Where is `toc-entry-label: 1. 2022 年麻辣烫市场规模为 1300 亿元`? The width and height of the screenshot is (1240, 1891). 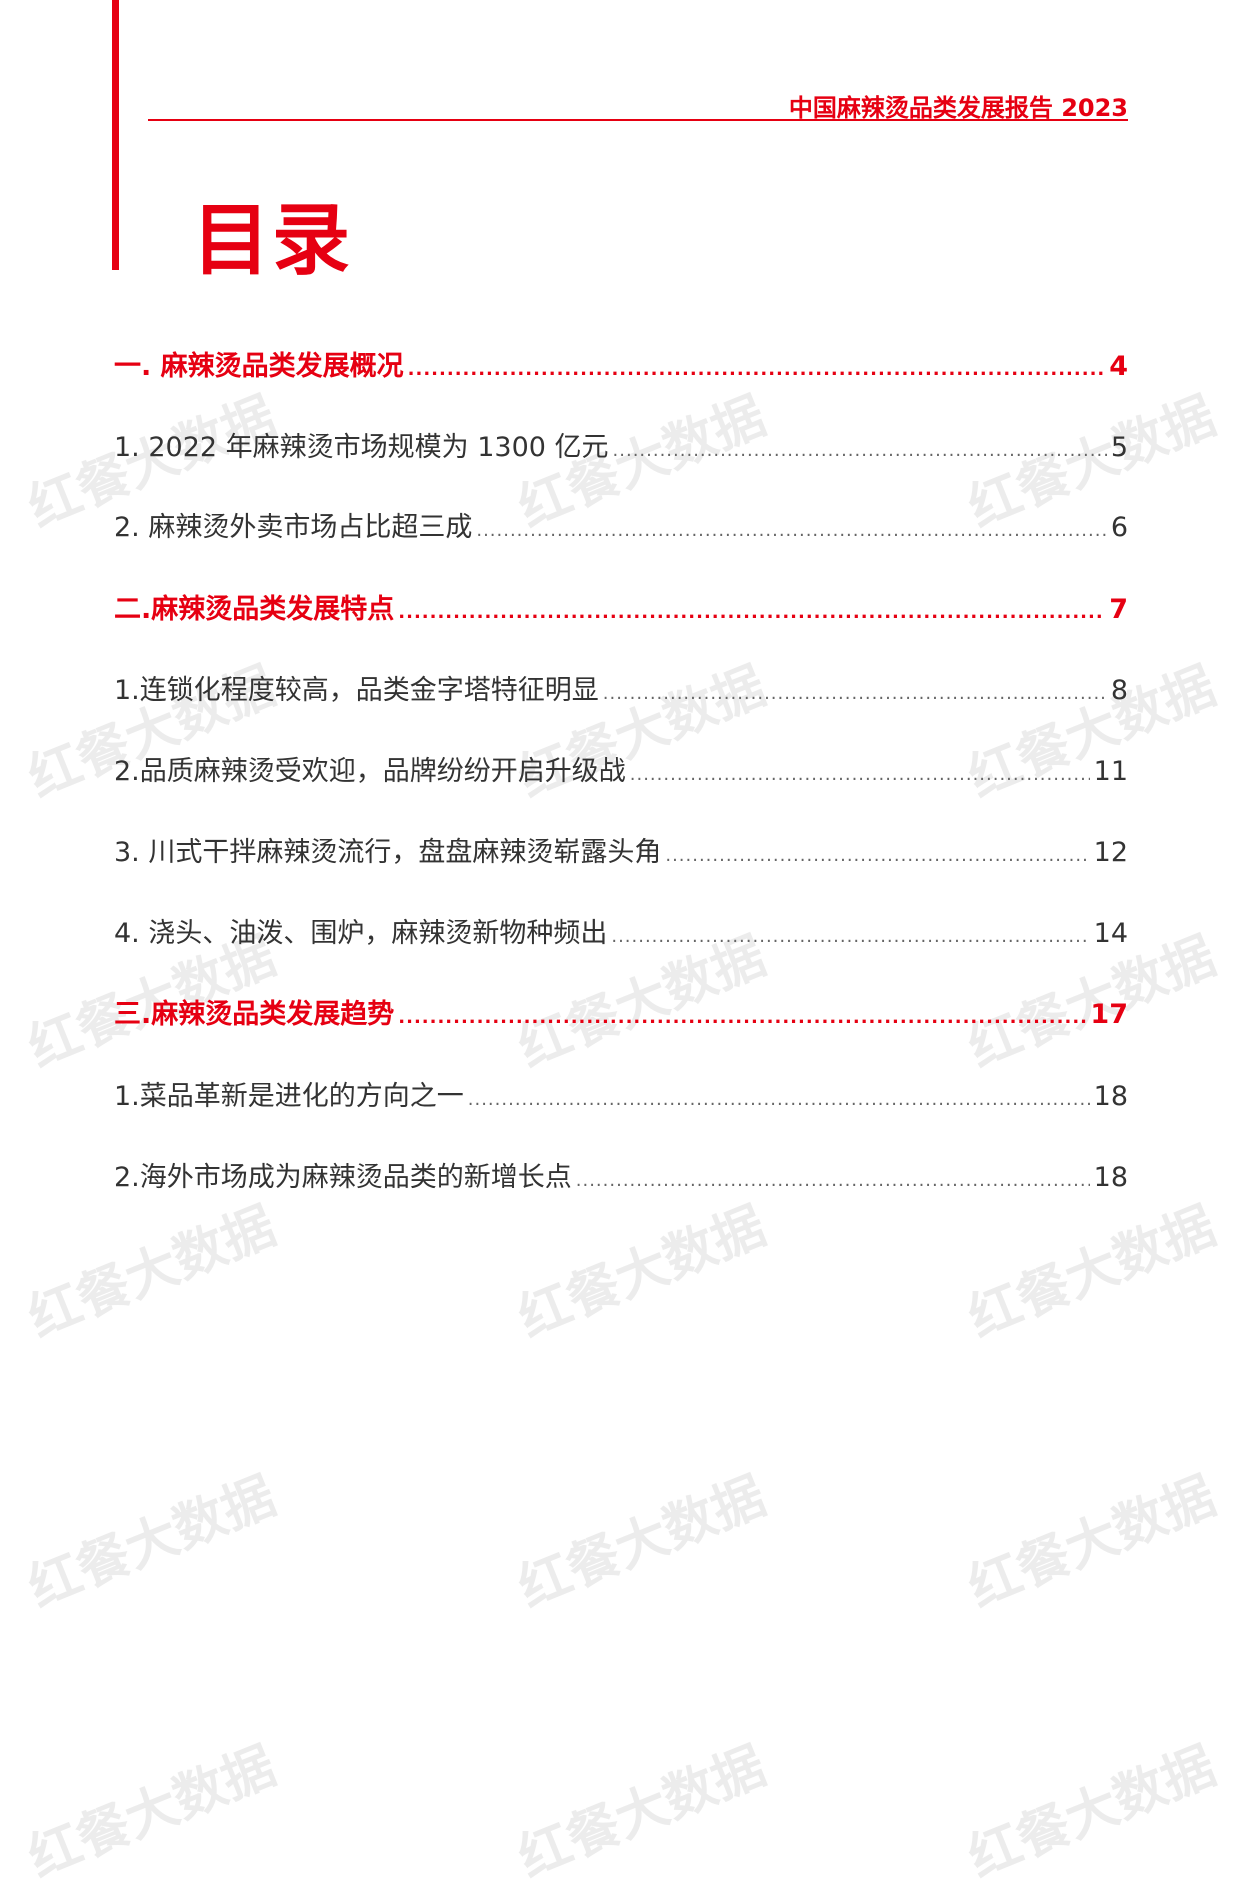 toc-entry-label: 1. 2022 年麻辣烫市场规模为 1300 亿元 is located at coordinates (361, 447).